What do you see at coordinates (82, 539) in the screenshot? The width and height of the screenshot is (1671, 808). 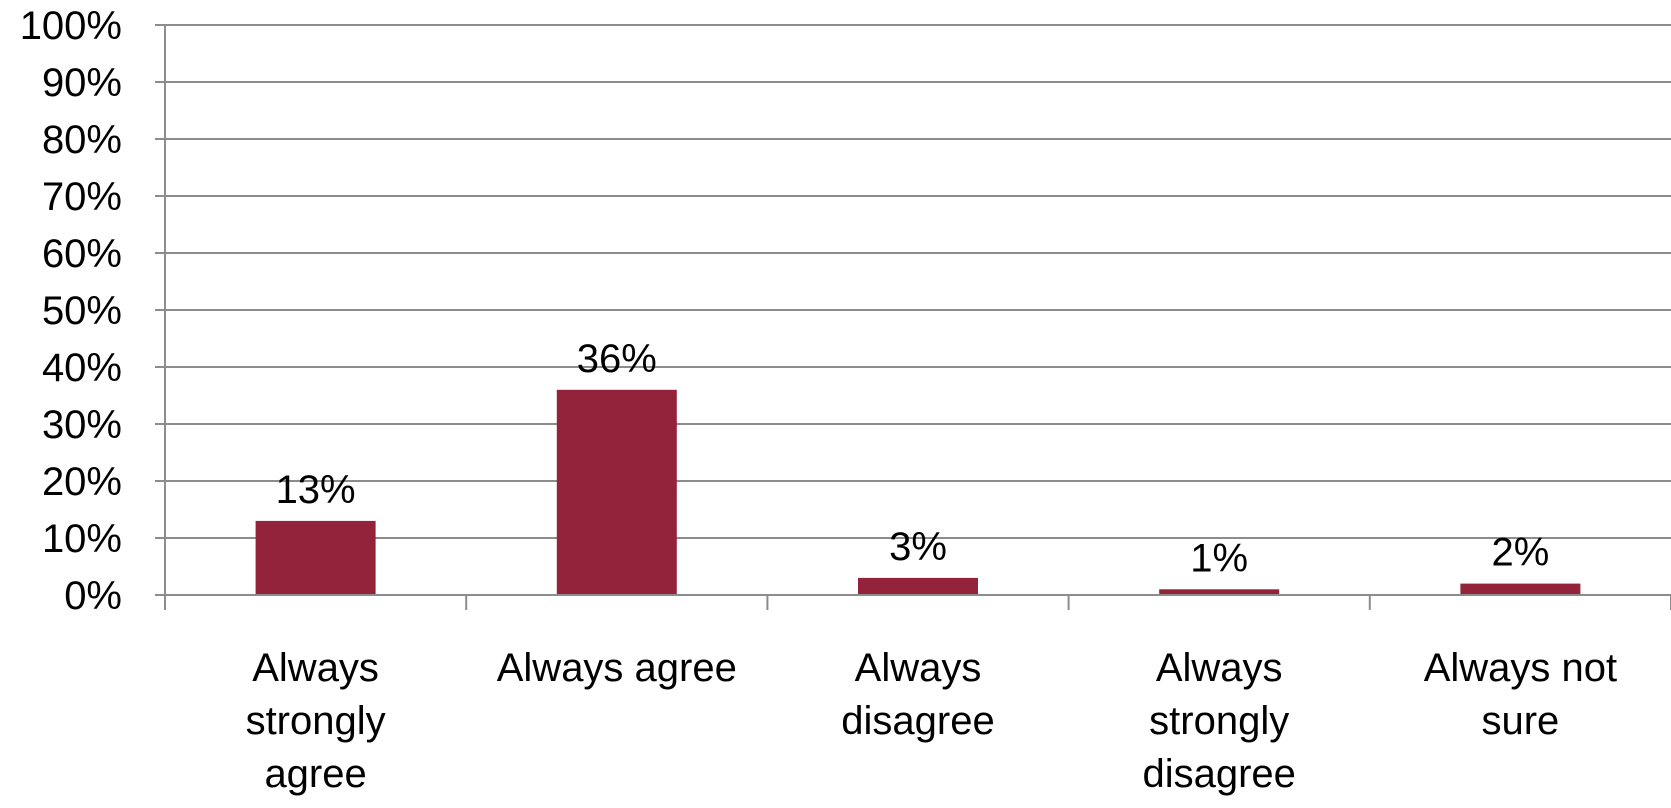 I see `y-tick-label: 10%` at bounding box center [82, 539].